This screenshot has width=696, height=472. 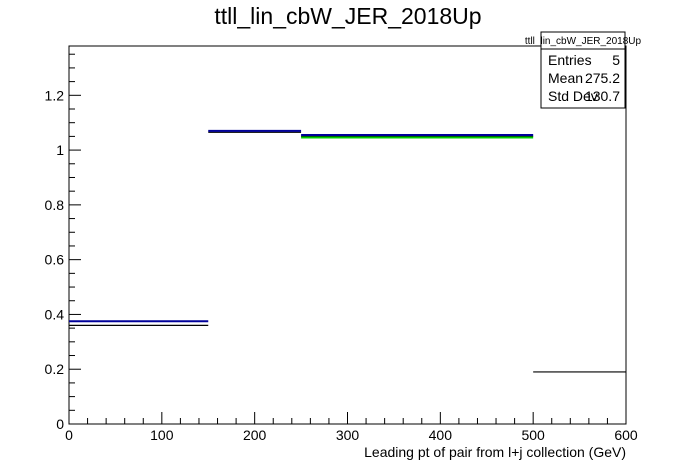 I want to click on stats-mean-value: 275.2, so click(x=602, y=78).